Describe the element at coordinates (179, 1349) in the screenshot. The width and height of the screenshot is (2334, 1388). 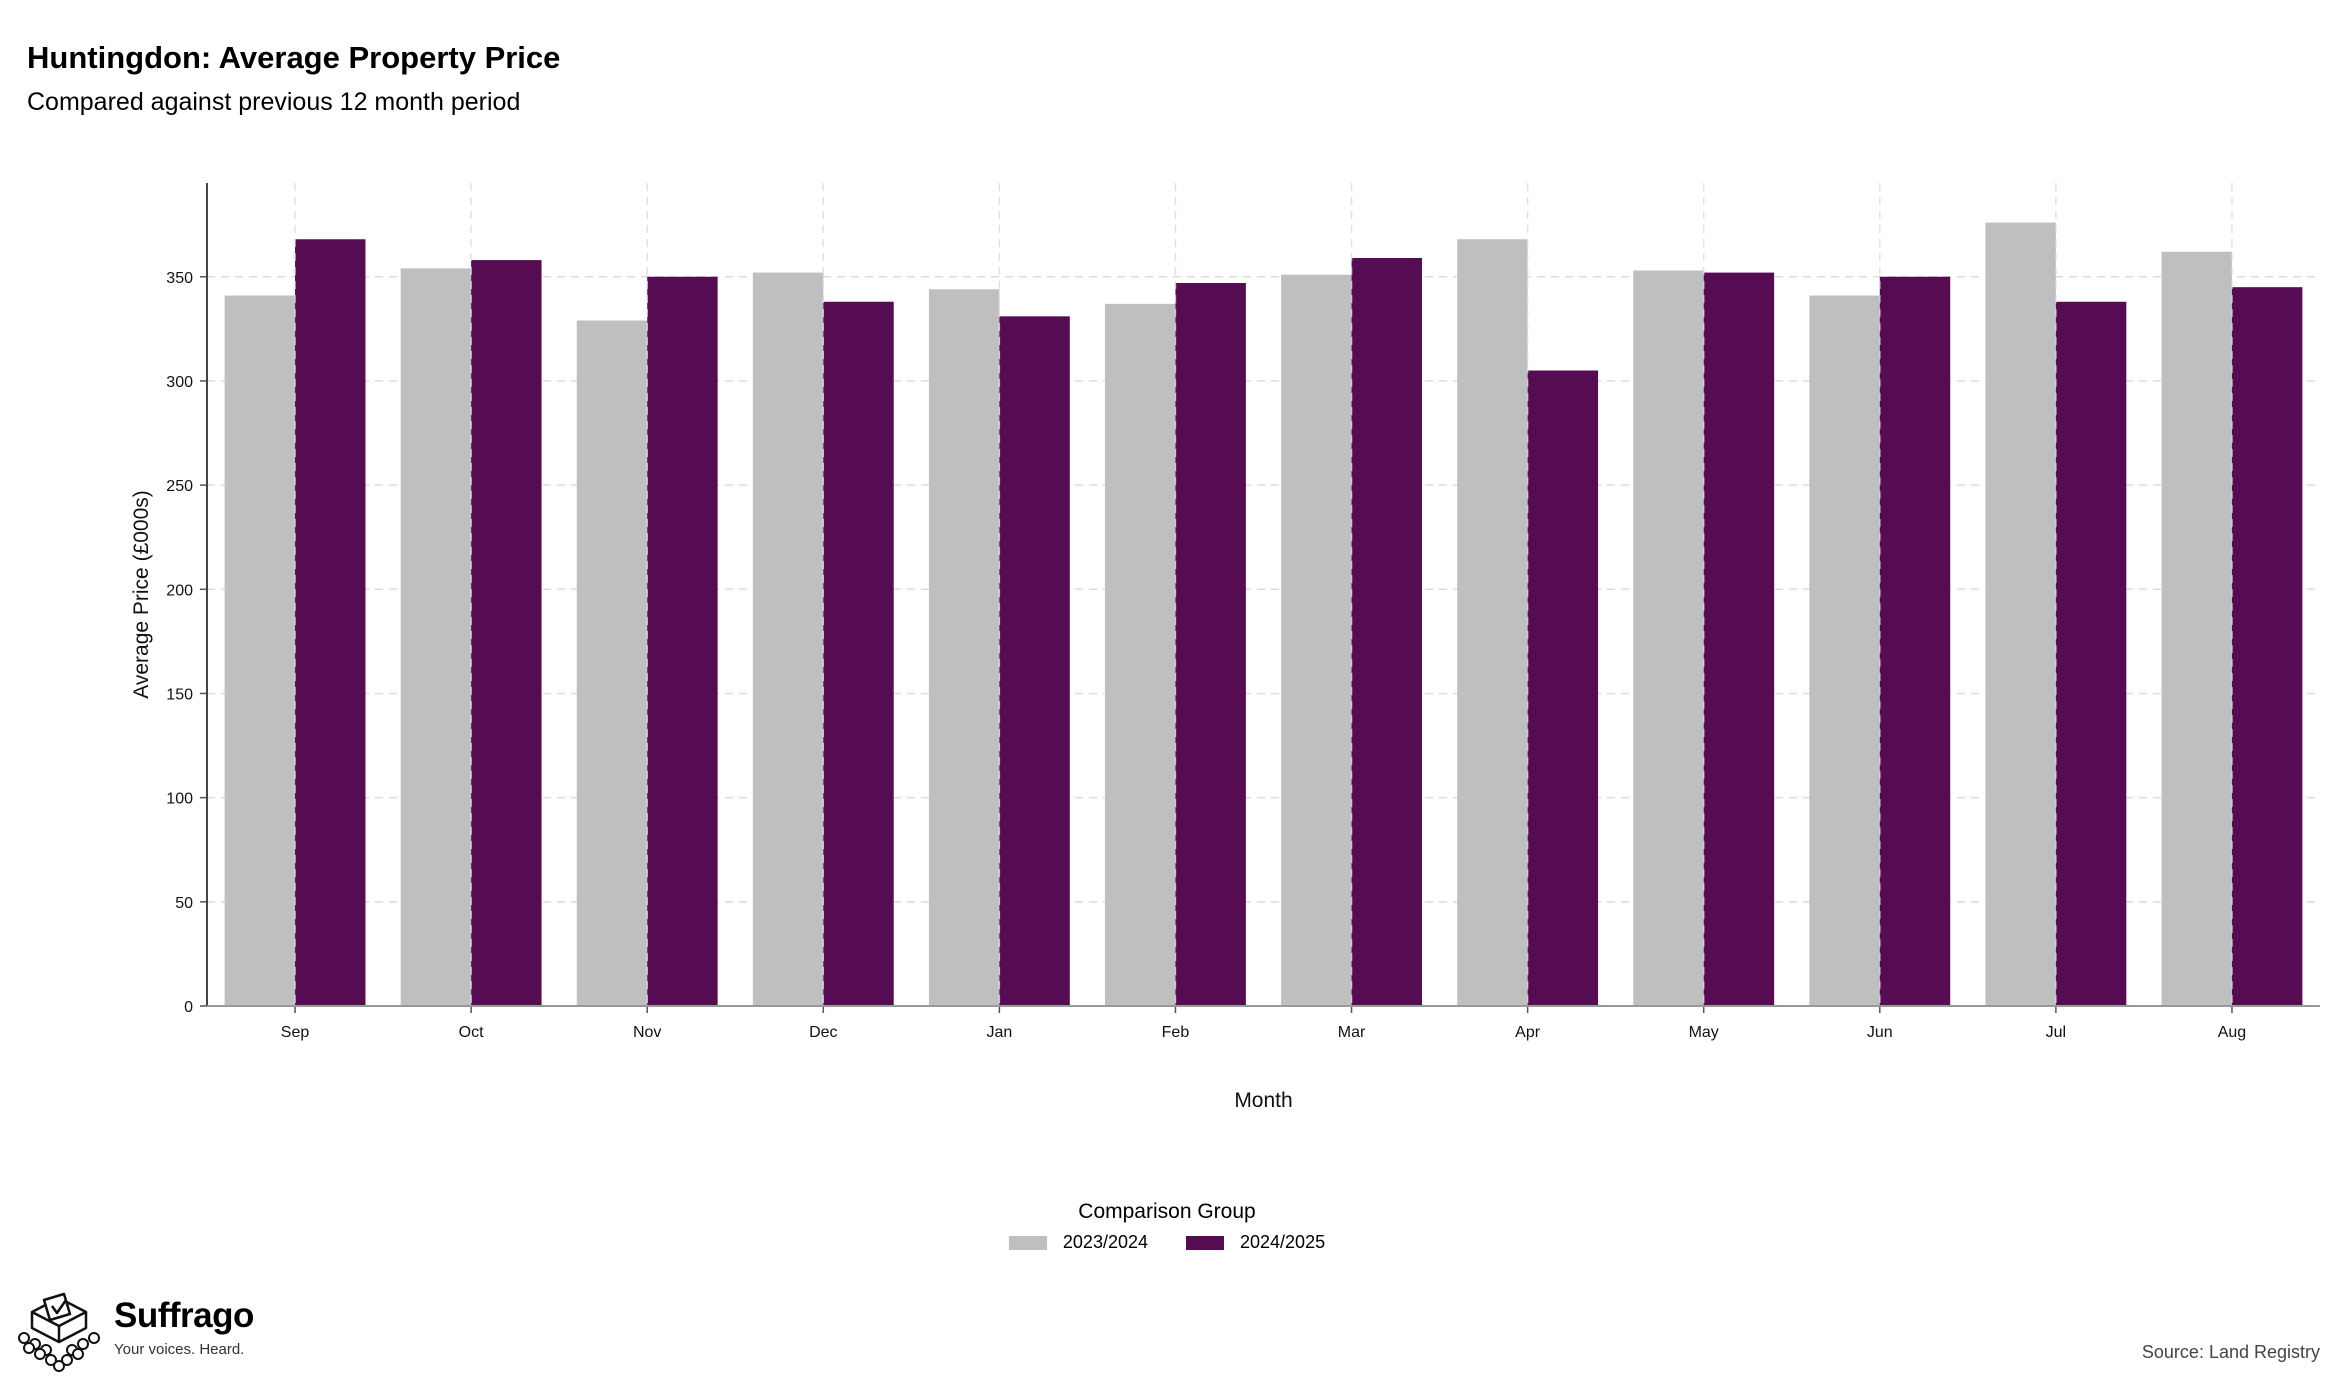
I see `brand-tagline: Your voices. Heard.` at that location.